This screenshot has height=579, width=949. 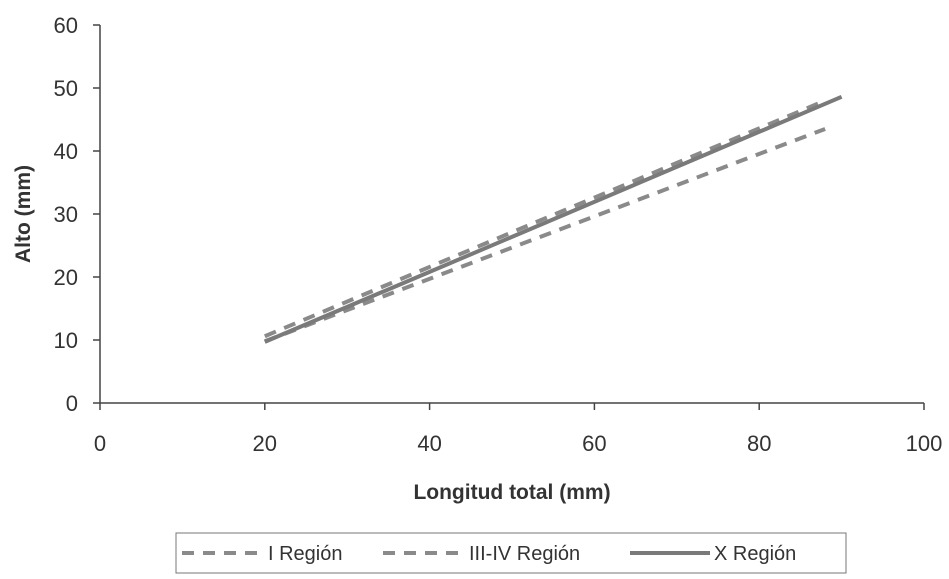 What do you see at coordinates (66, 340) in the screenshot?
I see `y-tick-label: 10` at bounding box center [66, 340].